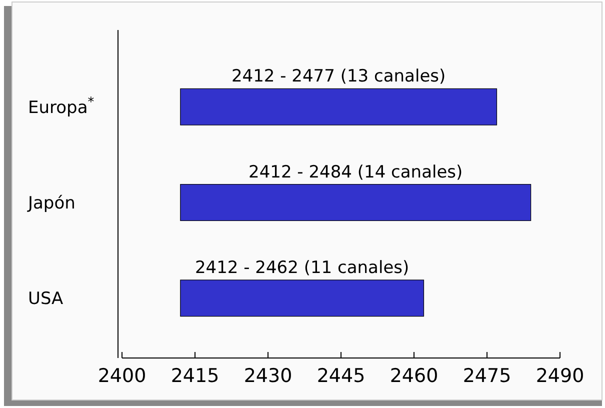 The image size is (605, 408). I want to click on x-tick-label: 2445, so click(341, 376).